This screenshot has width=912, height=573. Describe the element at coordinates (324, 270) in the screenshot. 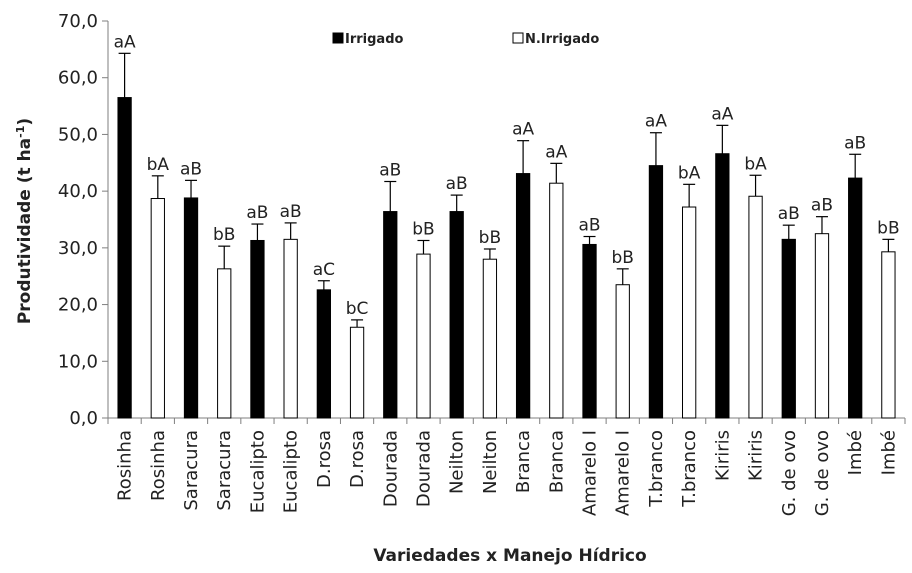

I see `data-label: aC` at that location.